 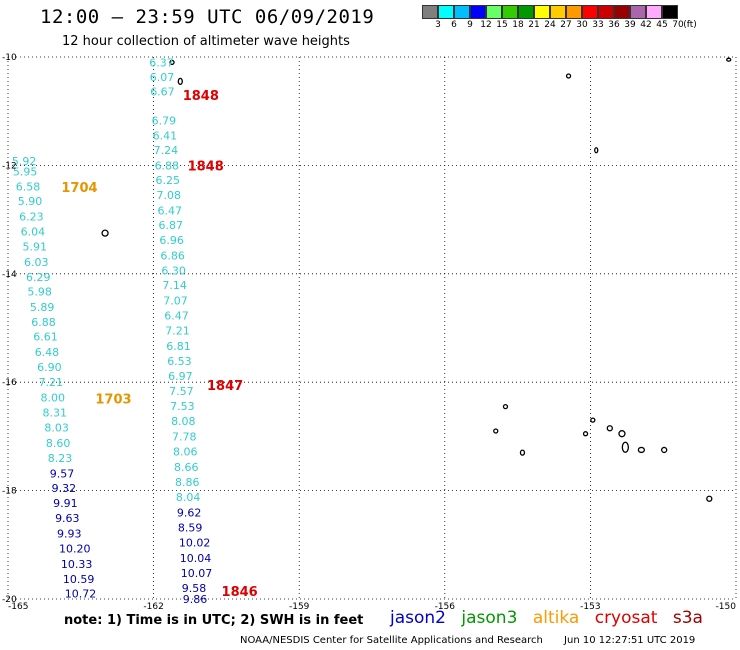 I want to click on wave-height-value: 6.87, so click(x=170, y=225).